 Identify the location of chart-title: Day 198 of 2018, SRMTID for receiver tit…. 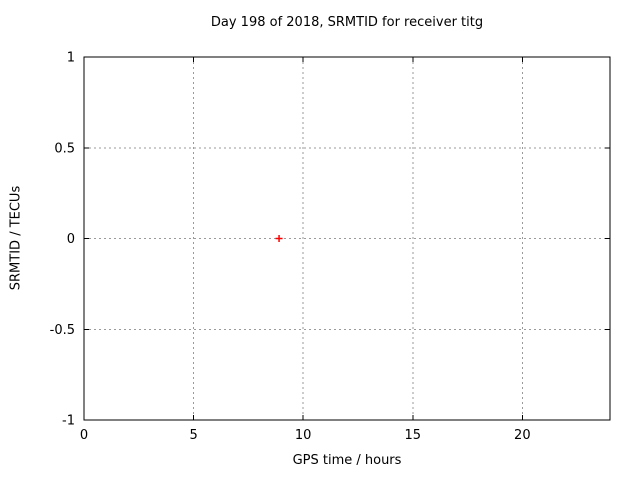
(347, 22).